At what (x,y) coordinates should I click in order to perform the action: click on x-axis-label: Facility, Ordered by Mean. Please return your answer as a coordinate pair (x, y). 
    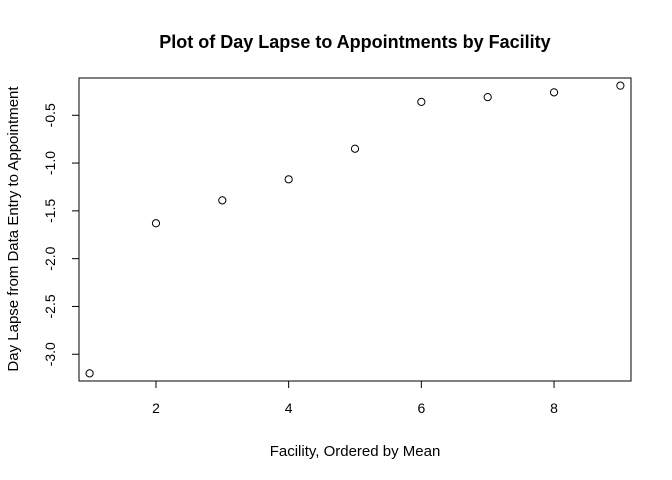
    Looking at the image, I should click on (355, 451).